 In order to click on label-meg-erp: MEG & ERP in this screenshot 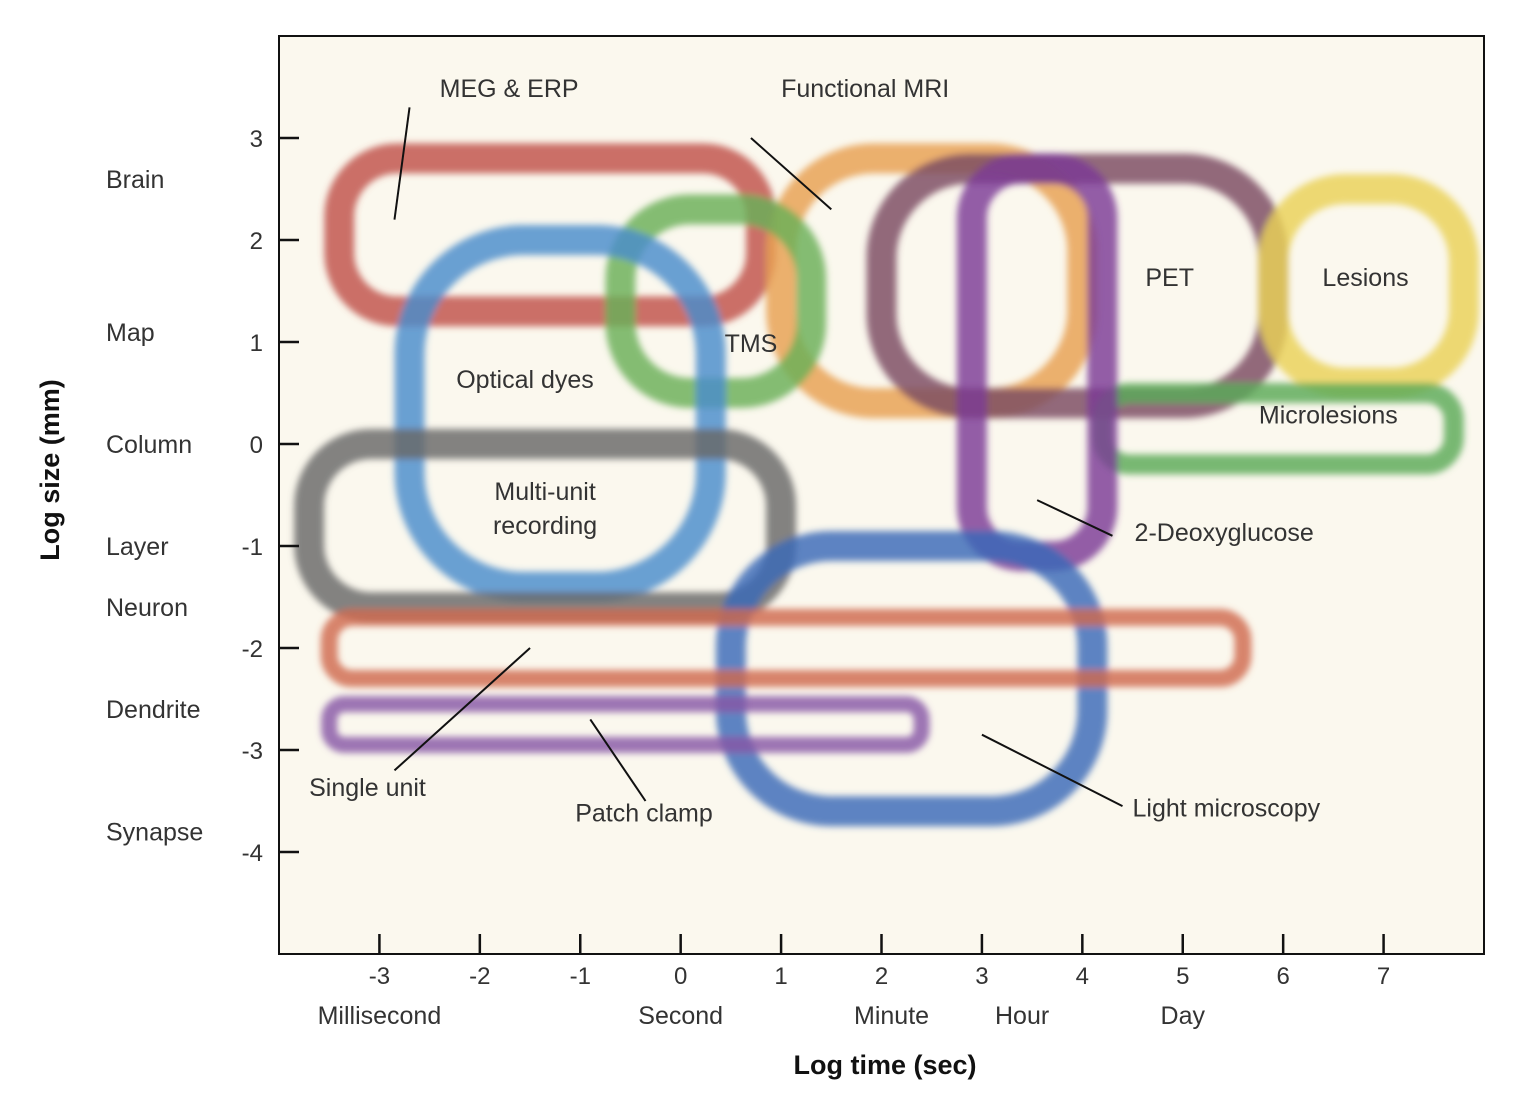, I will do `click(509, 89)`.